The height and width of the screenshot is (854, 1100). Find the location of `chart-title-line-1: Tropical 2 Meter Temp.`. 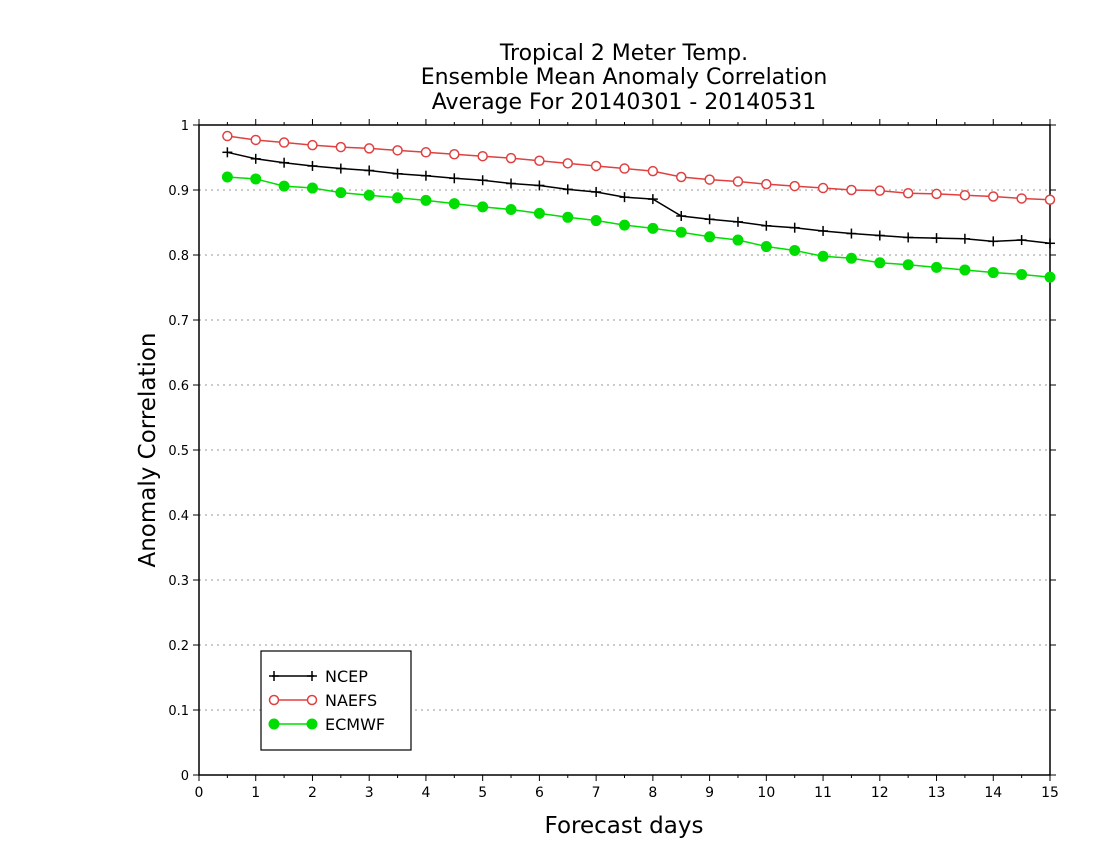

chart-title-line-1: Tropical 2 Meter Temp. is located at coordinates (623, 53).